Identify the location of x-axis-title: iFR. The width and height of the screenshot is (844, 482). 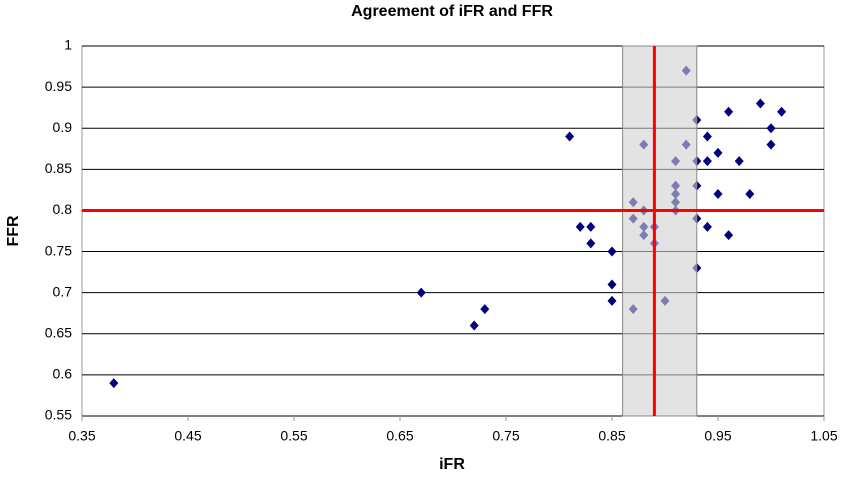
(452, 464).